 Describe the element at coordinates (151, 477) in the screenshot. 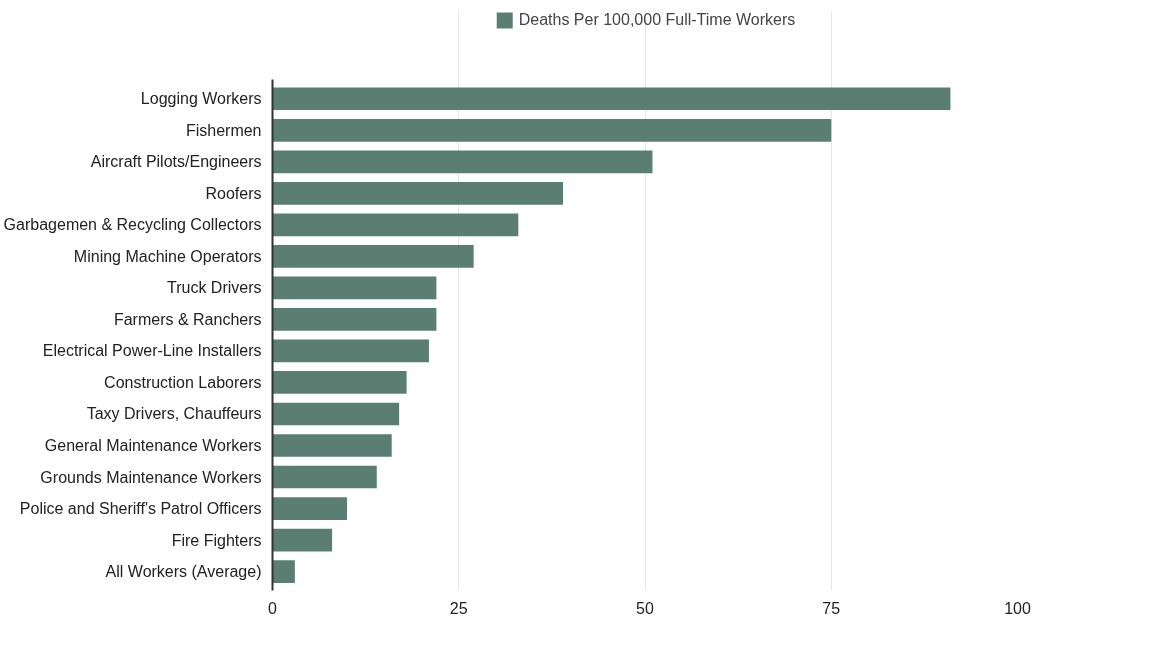

I see `y-tick-label: Grounds Maintenance Workers` at that location.